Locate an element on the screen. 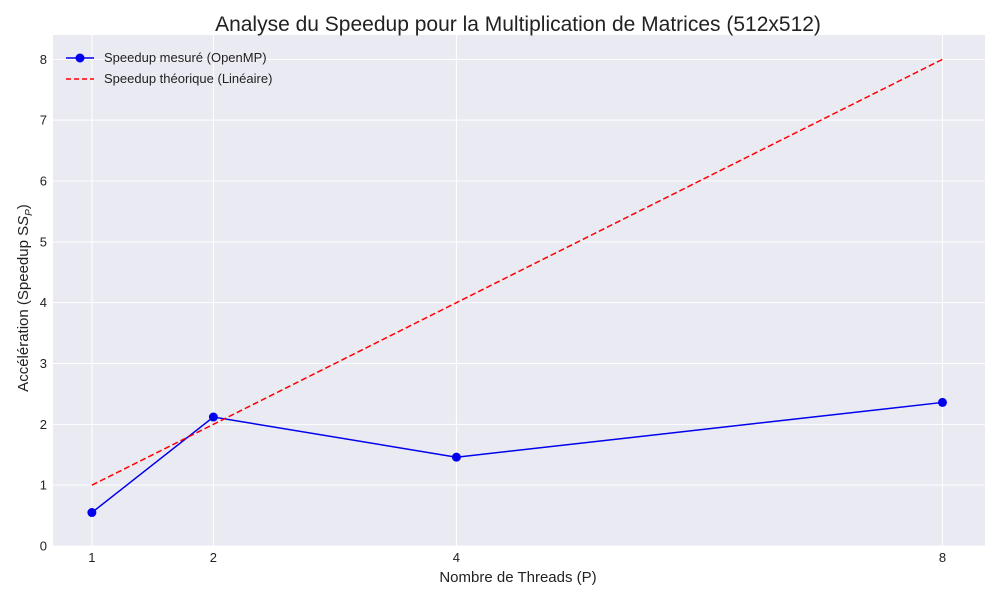  x-tick-label: 1 is located at coordinates (91, 557).